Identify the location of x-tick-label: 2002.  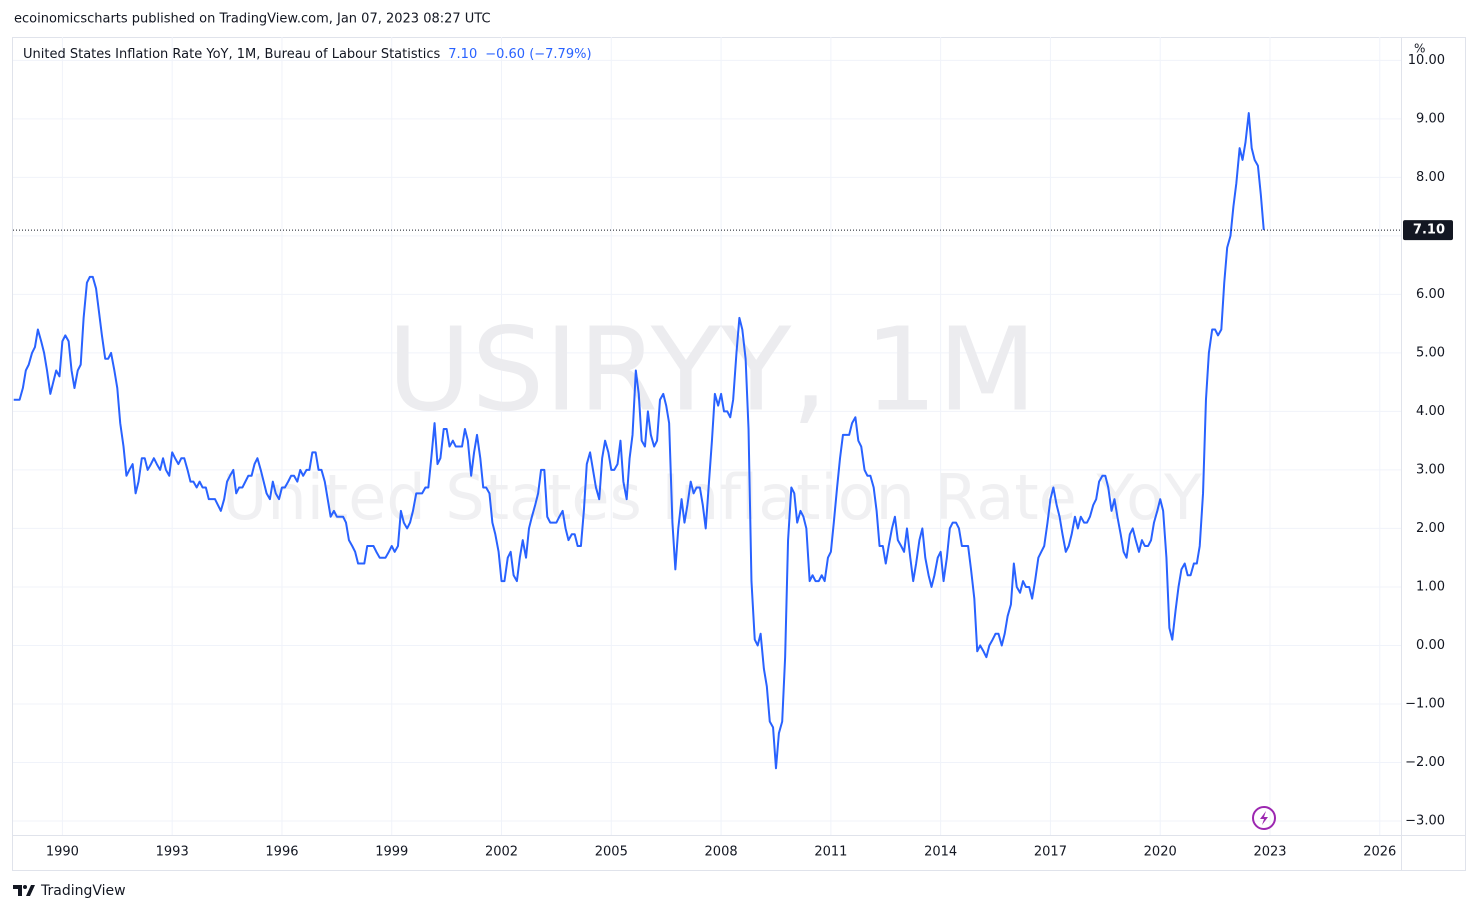
(501, 852).